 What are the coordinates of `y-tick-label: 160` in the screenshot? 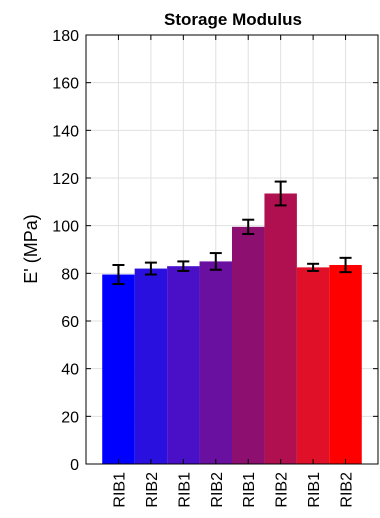 It's located at (65, 84).